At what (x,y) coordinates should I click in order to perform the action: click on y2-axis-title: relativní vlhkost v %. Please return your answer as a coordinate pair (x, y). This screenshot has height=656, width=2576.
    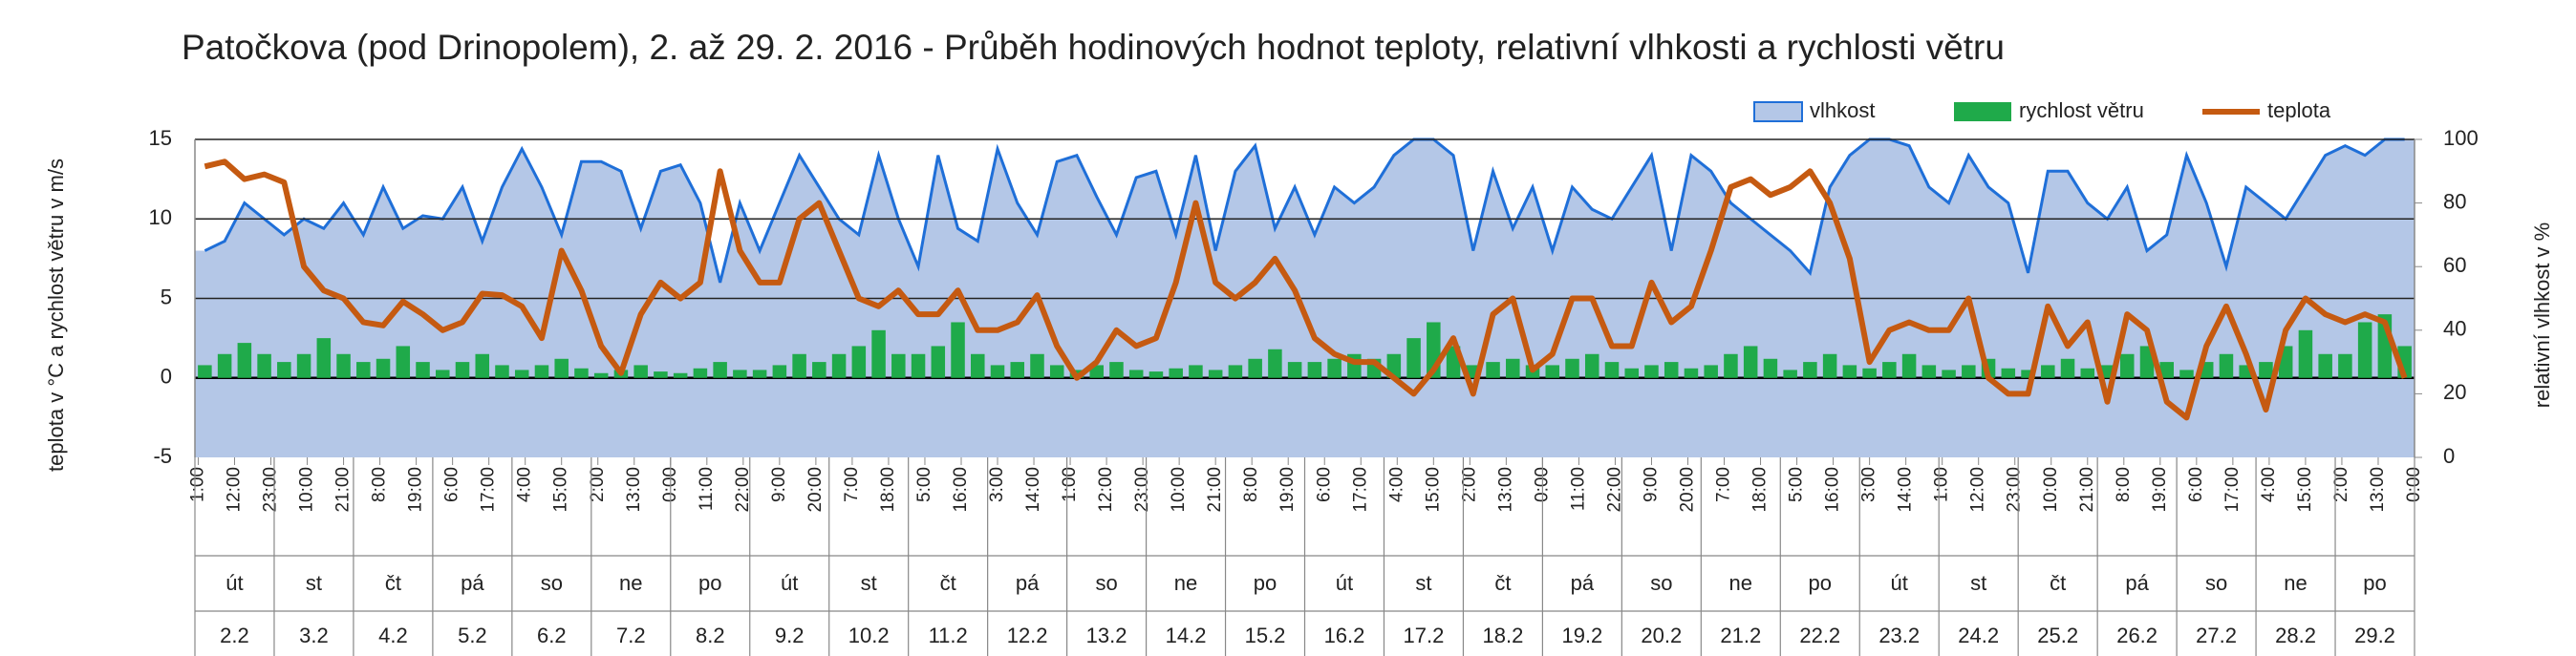
    Looking at the image, I should click on (2542, 315).